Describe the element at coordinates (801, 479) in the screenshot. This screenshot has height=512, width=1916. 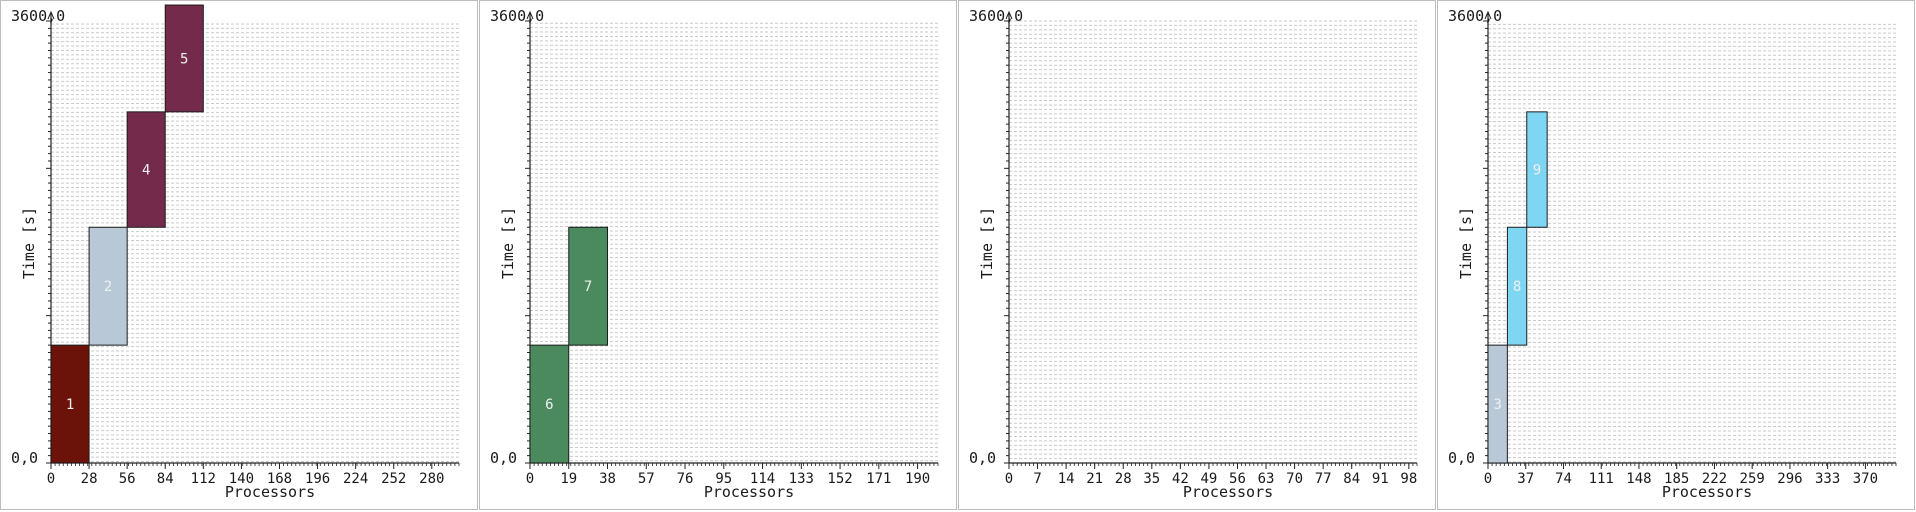
I see `x-tick-label: 133` at that location.